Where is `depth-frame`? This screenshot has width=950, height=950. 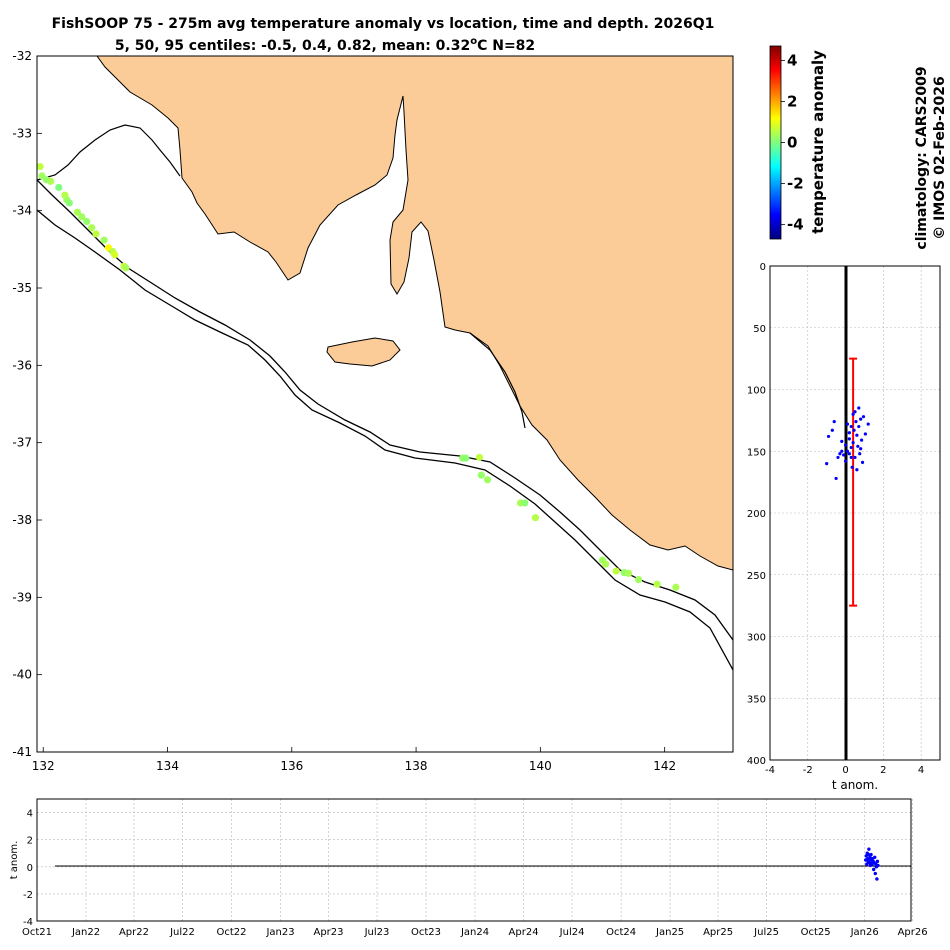 depth-frame is located at coordinates (855, 513).